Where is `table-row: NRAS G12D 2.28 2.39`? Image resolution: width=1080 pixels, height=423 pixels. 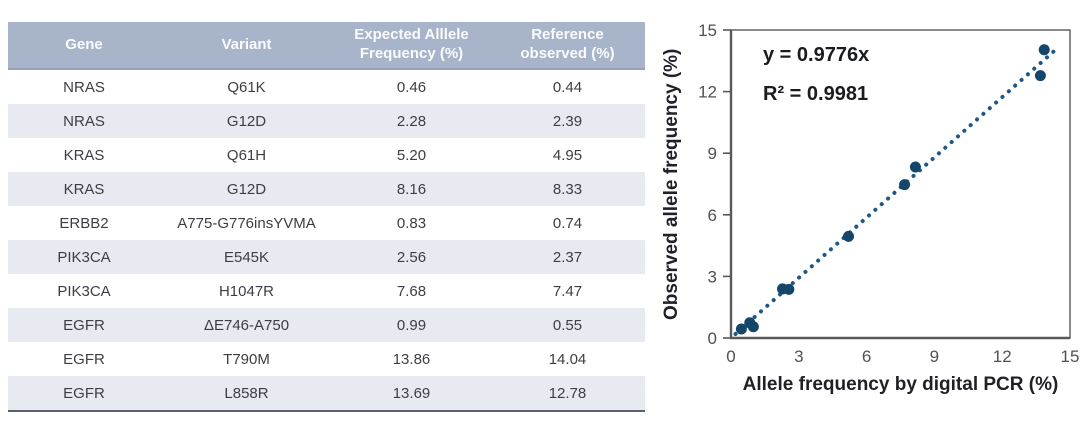
table-row: NRAS G12D 2.28 2.39 is located at coordinates (326, 121).